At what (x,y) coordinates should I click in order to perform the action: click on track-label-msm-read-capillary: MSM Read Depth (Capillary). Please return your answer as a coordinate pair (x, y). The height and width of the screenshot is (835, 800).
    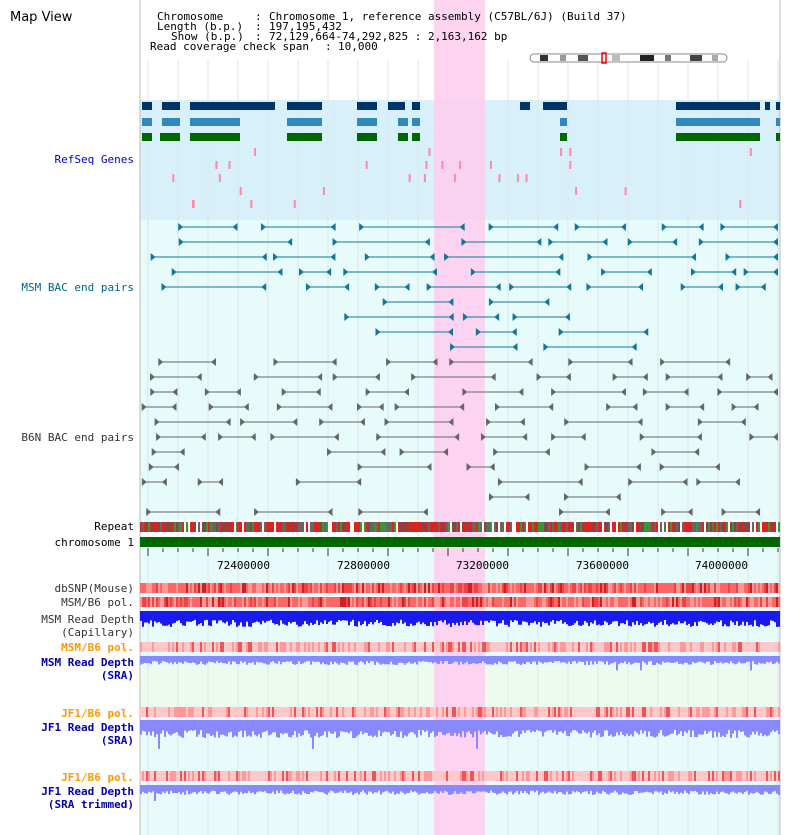
    Looking at the image, I should click on (87, 626).